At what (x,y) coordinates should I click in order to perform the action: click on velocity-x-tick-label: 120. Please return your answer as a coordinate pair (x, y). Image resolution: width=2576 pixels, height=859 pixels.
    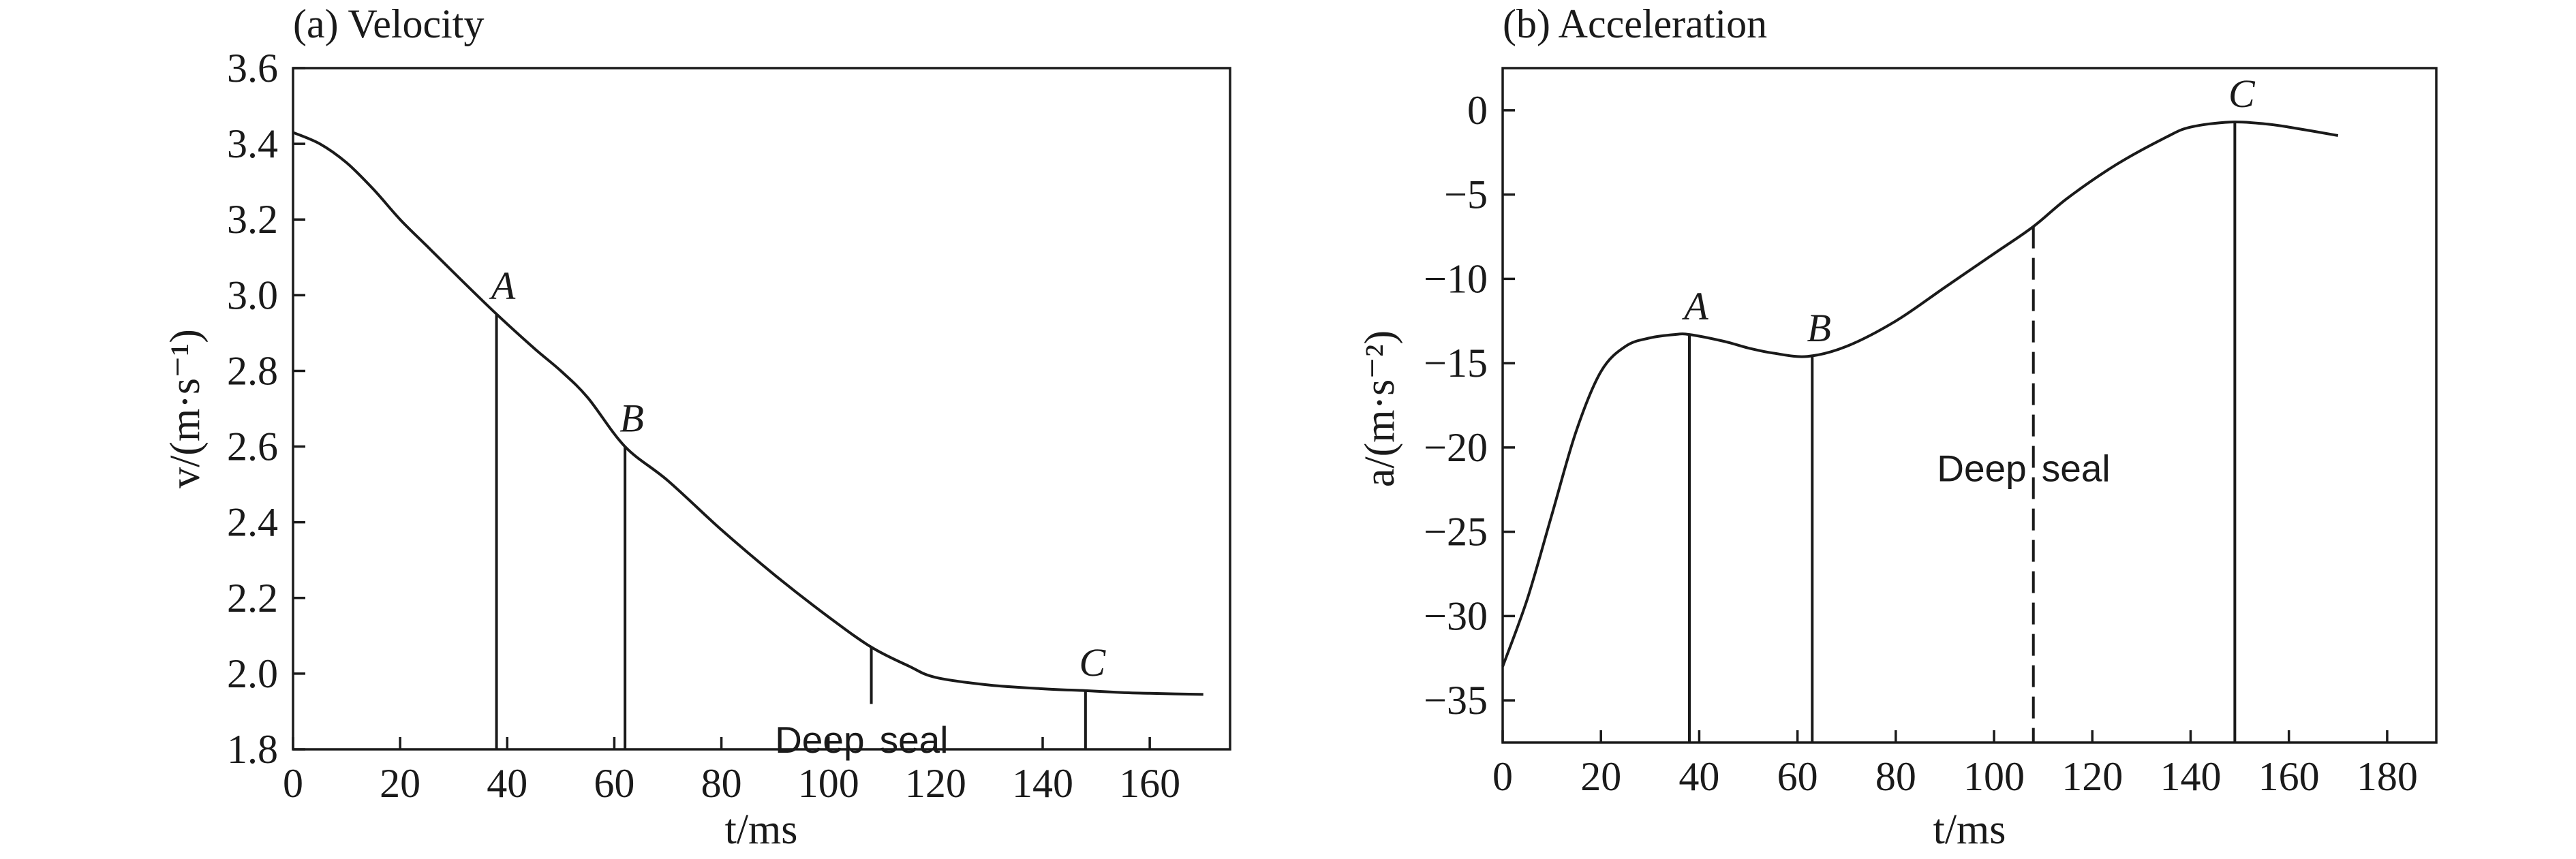
    Looking at the image, I should click on (936, 783).